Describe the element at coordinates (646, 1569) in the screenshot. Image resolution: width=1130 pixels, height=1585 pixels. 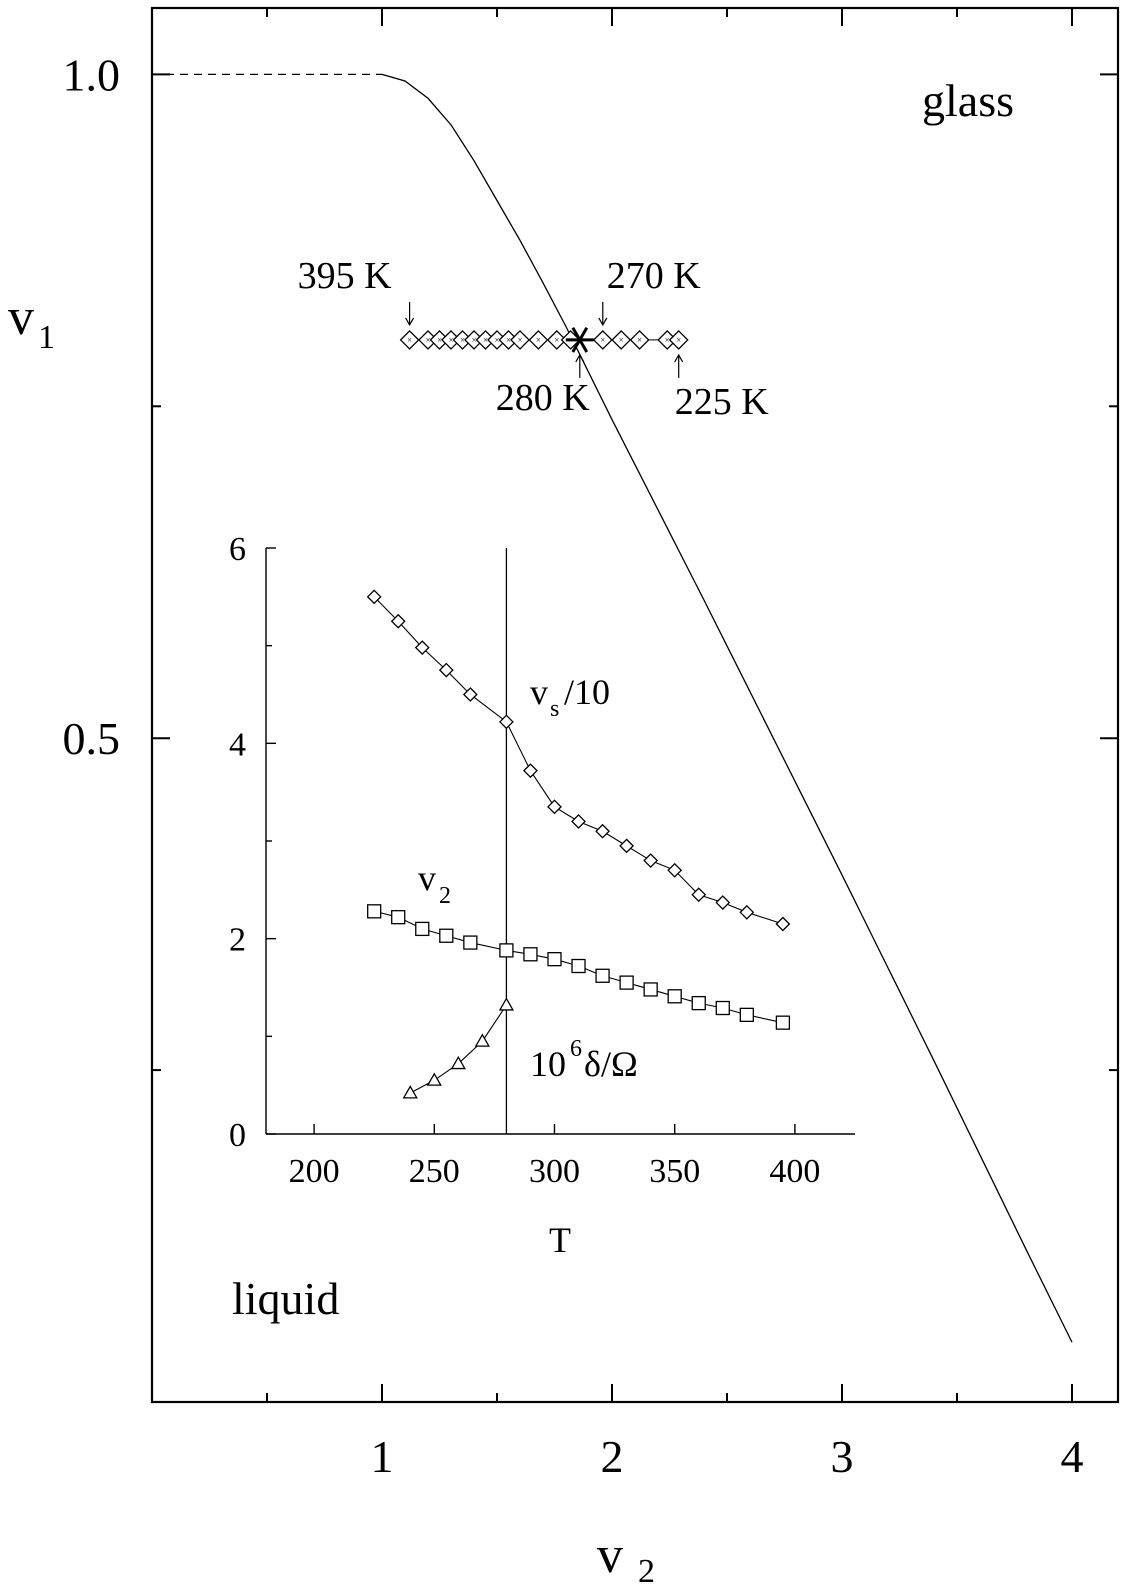
I see `x-axis-title-subscript: 2` at that location.